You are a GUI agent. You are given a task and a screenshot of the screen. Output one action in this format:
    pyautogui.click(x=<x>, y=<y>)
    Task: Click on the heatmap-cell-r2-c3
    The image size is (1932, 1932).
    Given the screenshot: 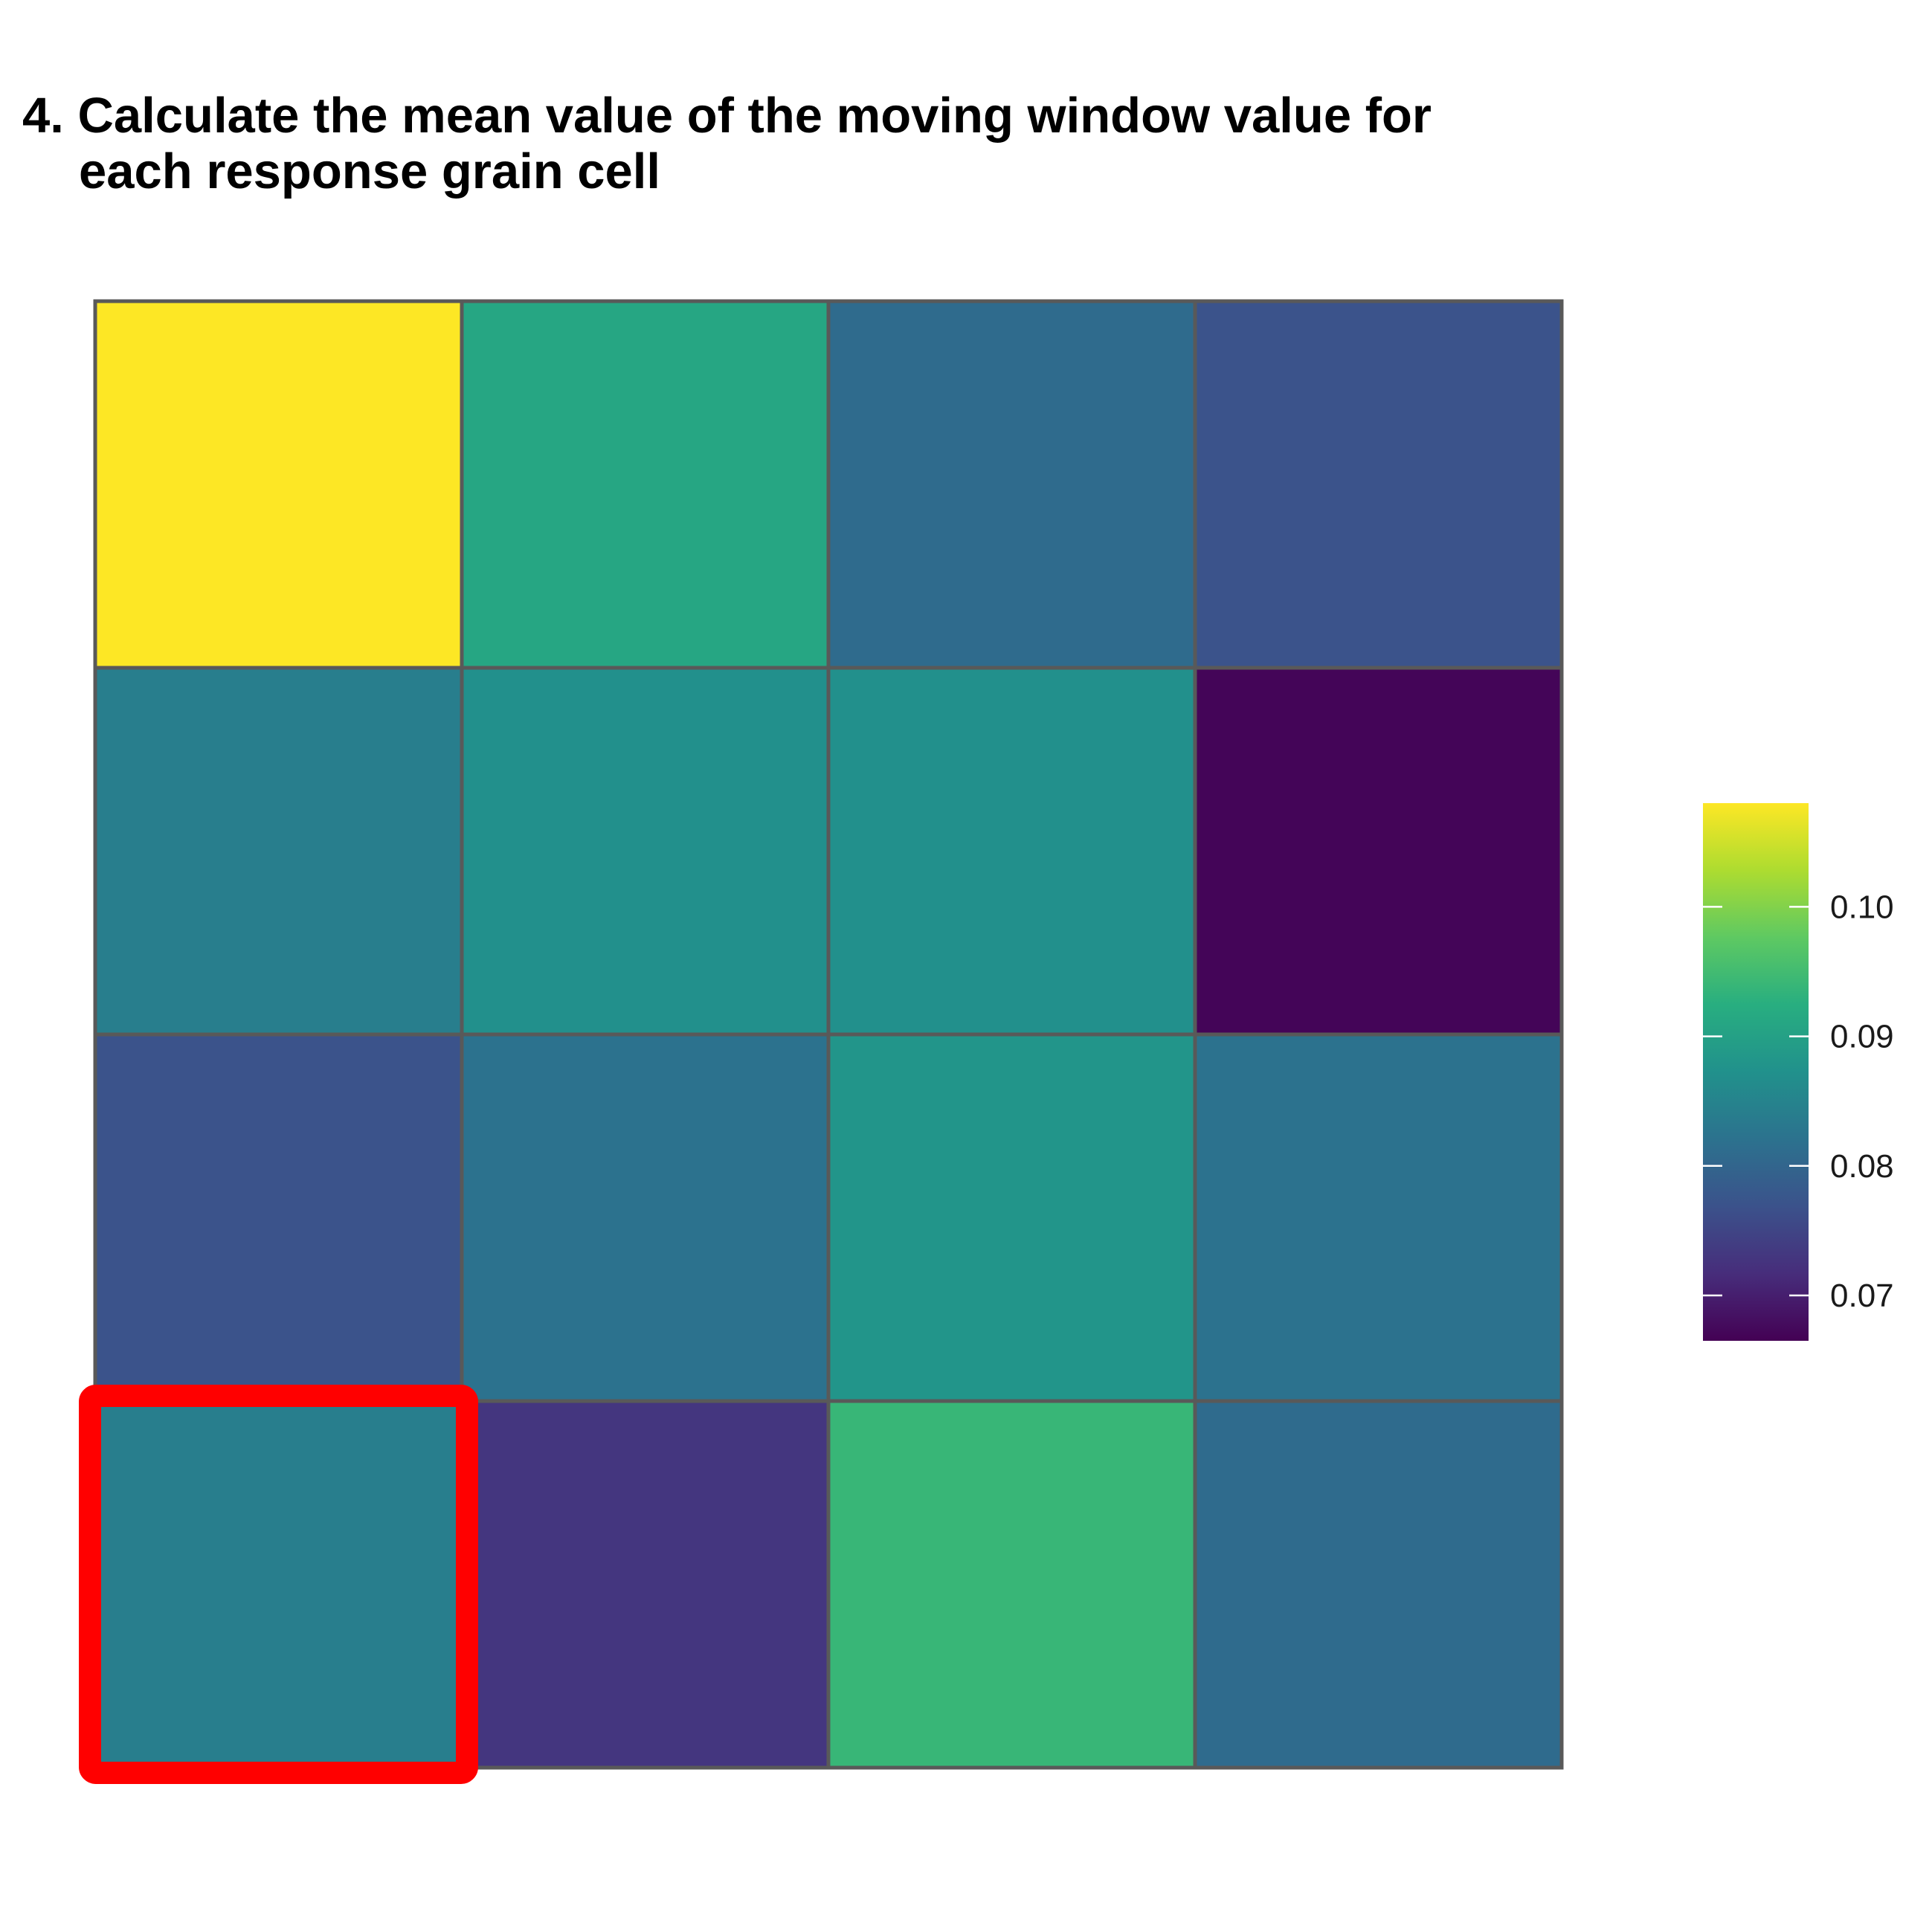 What is the action you would take?
    pyautogui.click(x=1011, y=851)
    